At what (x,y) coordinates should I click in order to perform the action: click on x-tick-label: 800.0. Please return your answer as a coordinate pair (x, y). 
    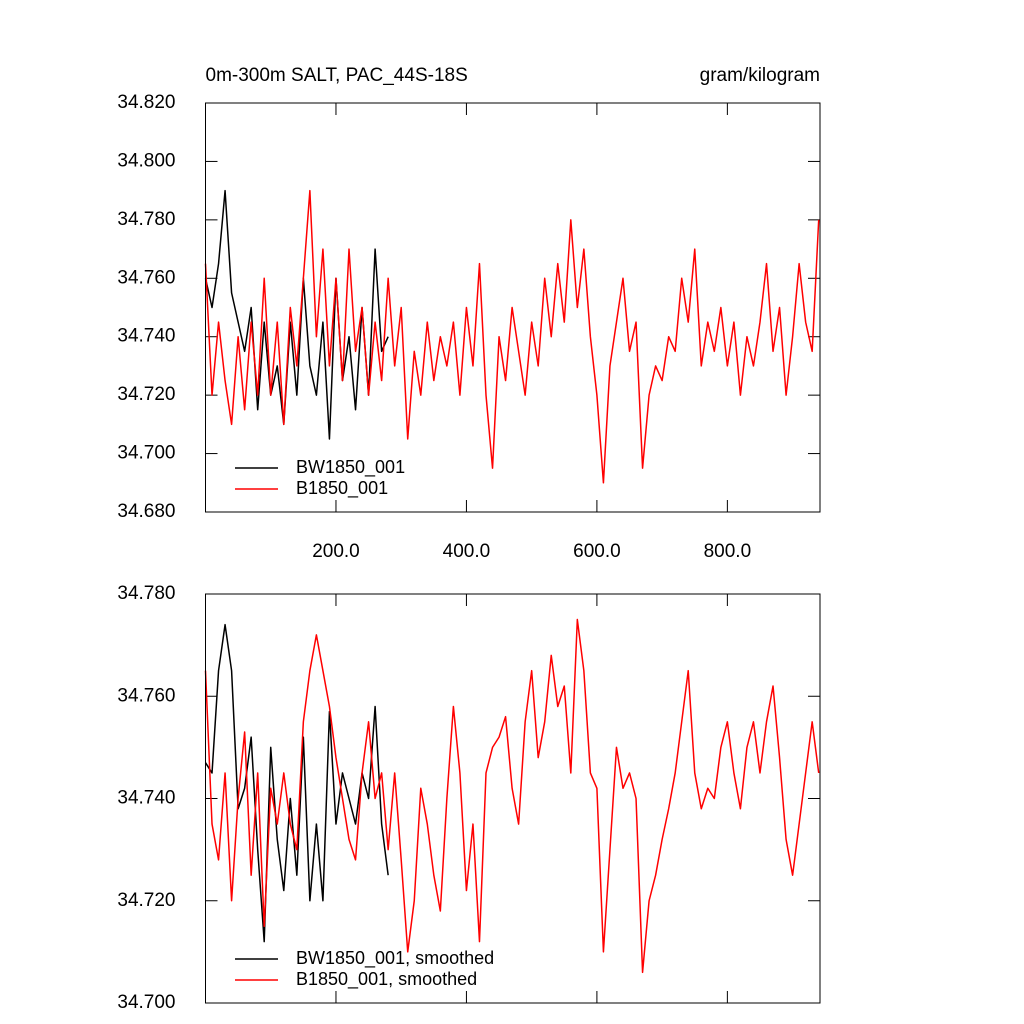
    Looking at the image, I should click on (728, 551).